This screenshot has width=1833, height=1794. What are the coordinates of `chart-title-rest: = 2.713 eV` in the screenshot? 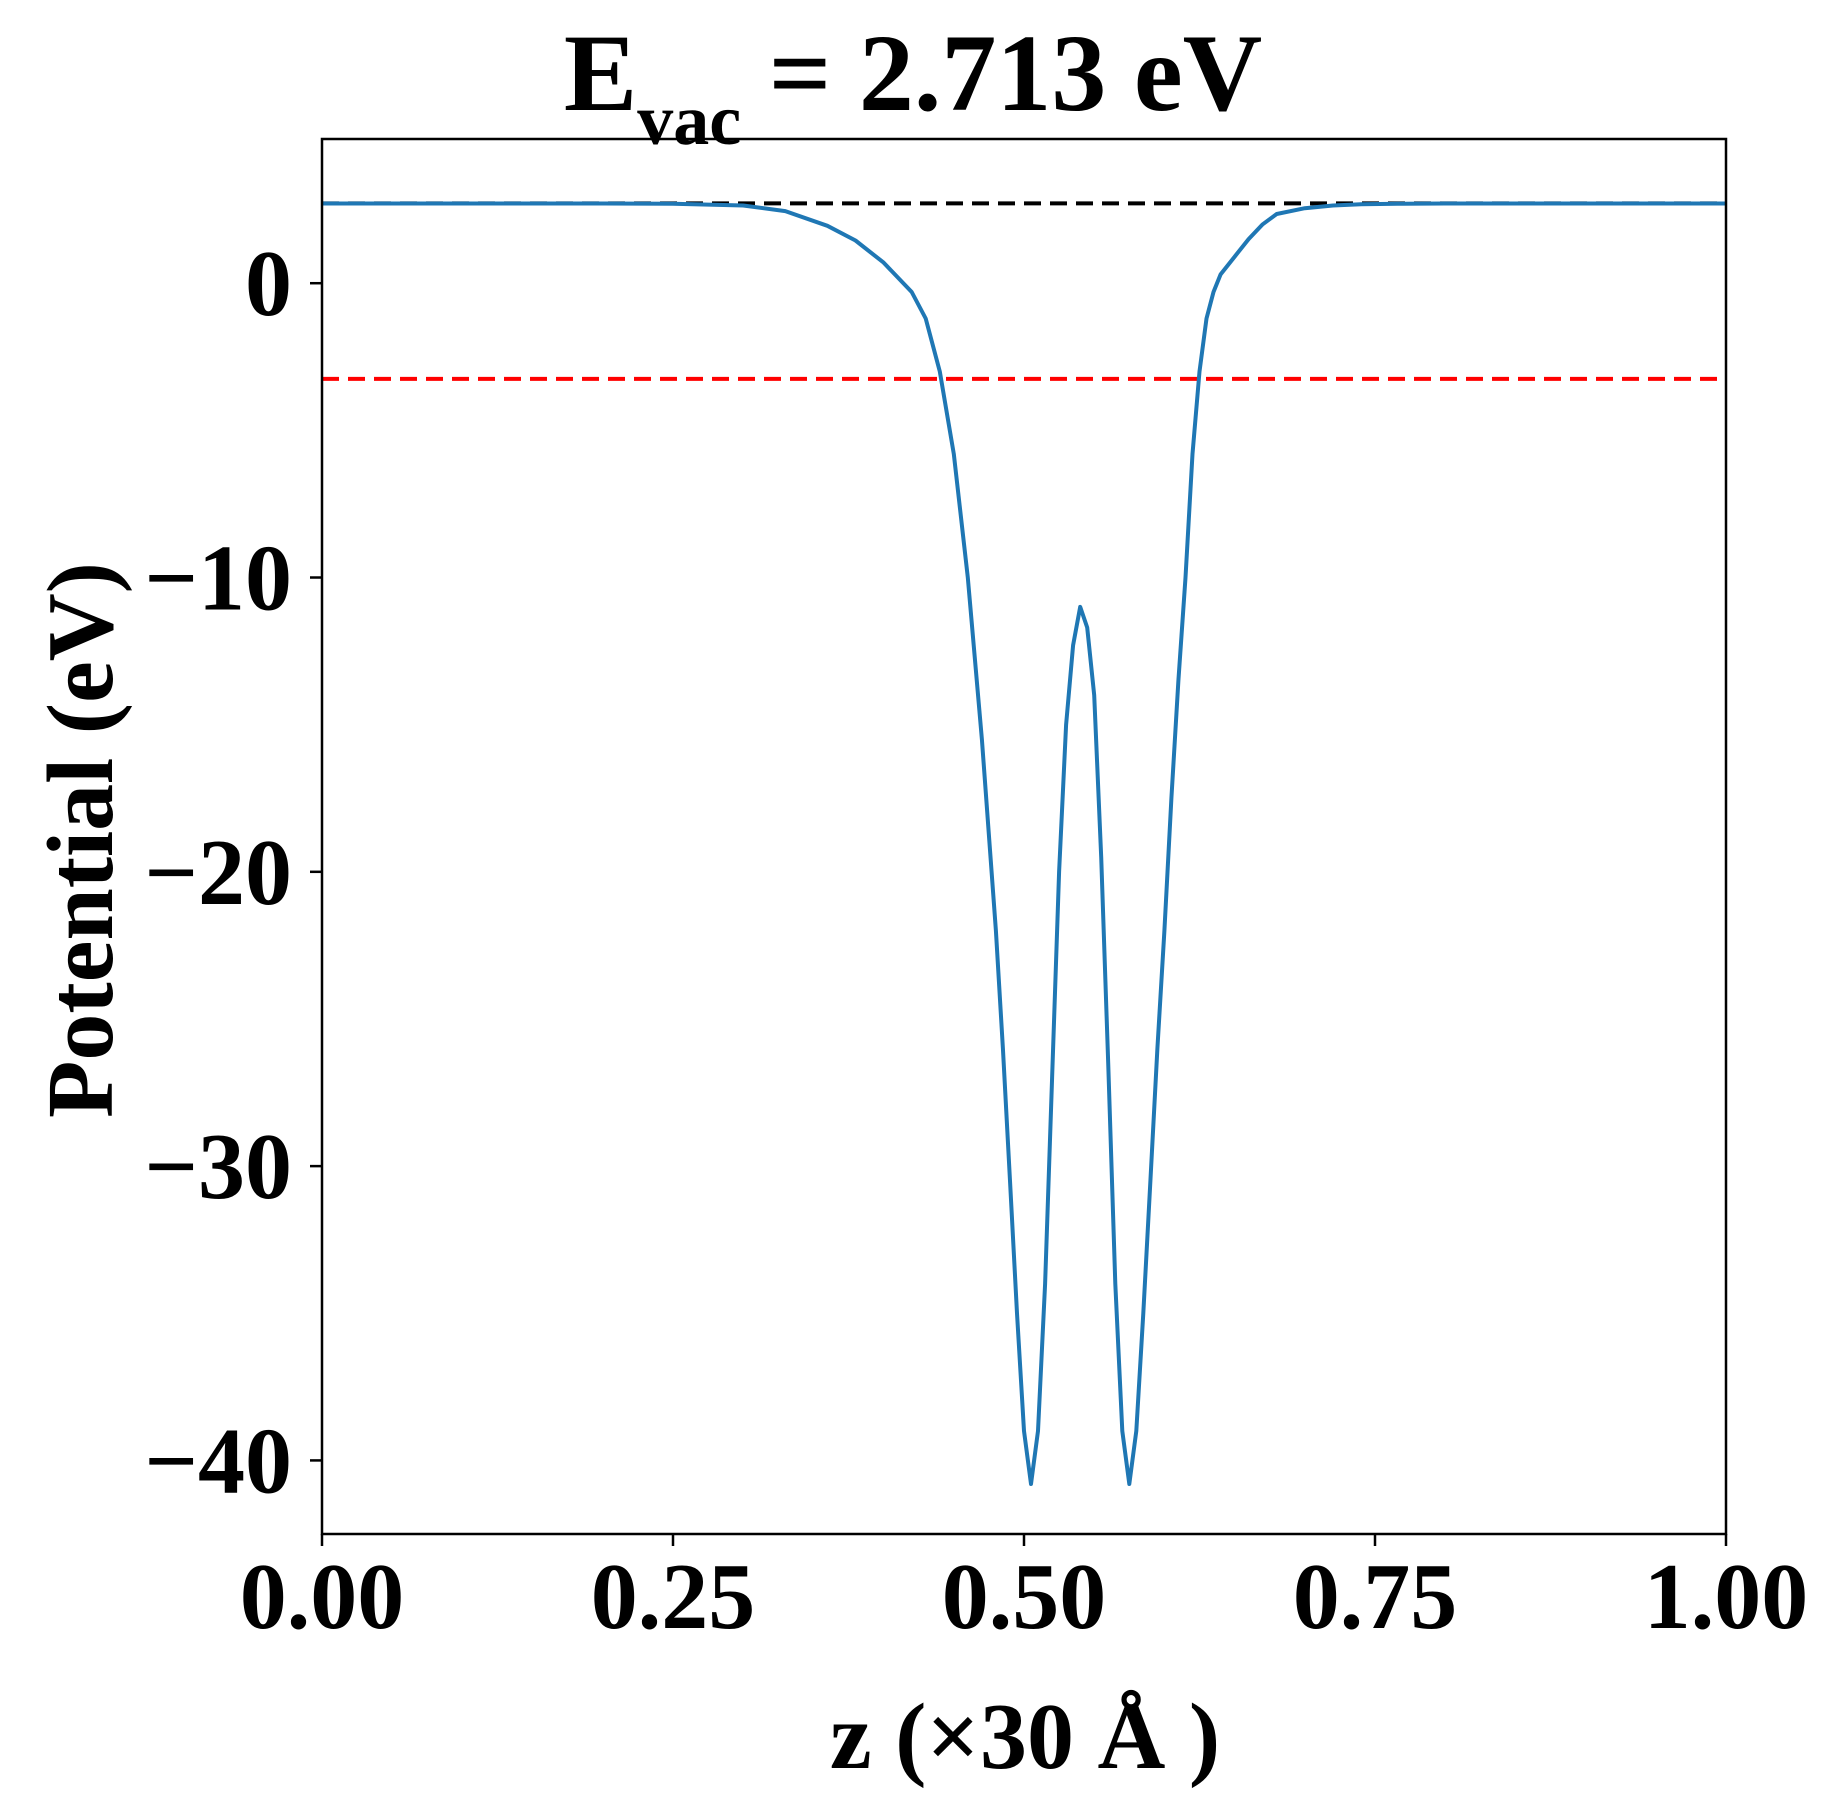 It's located at (1001, 73).